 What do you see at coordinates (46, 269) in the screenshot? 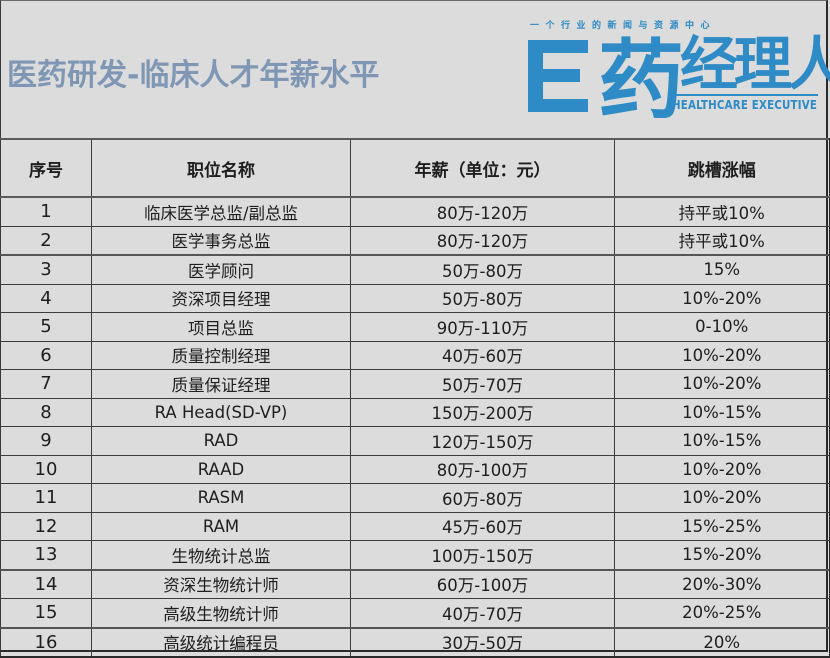
I see `cell-no: 3` at bounding box center [46, 269].